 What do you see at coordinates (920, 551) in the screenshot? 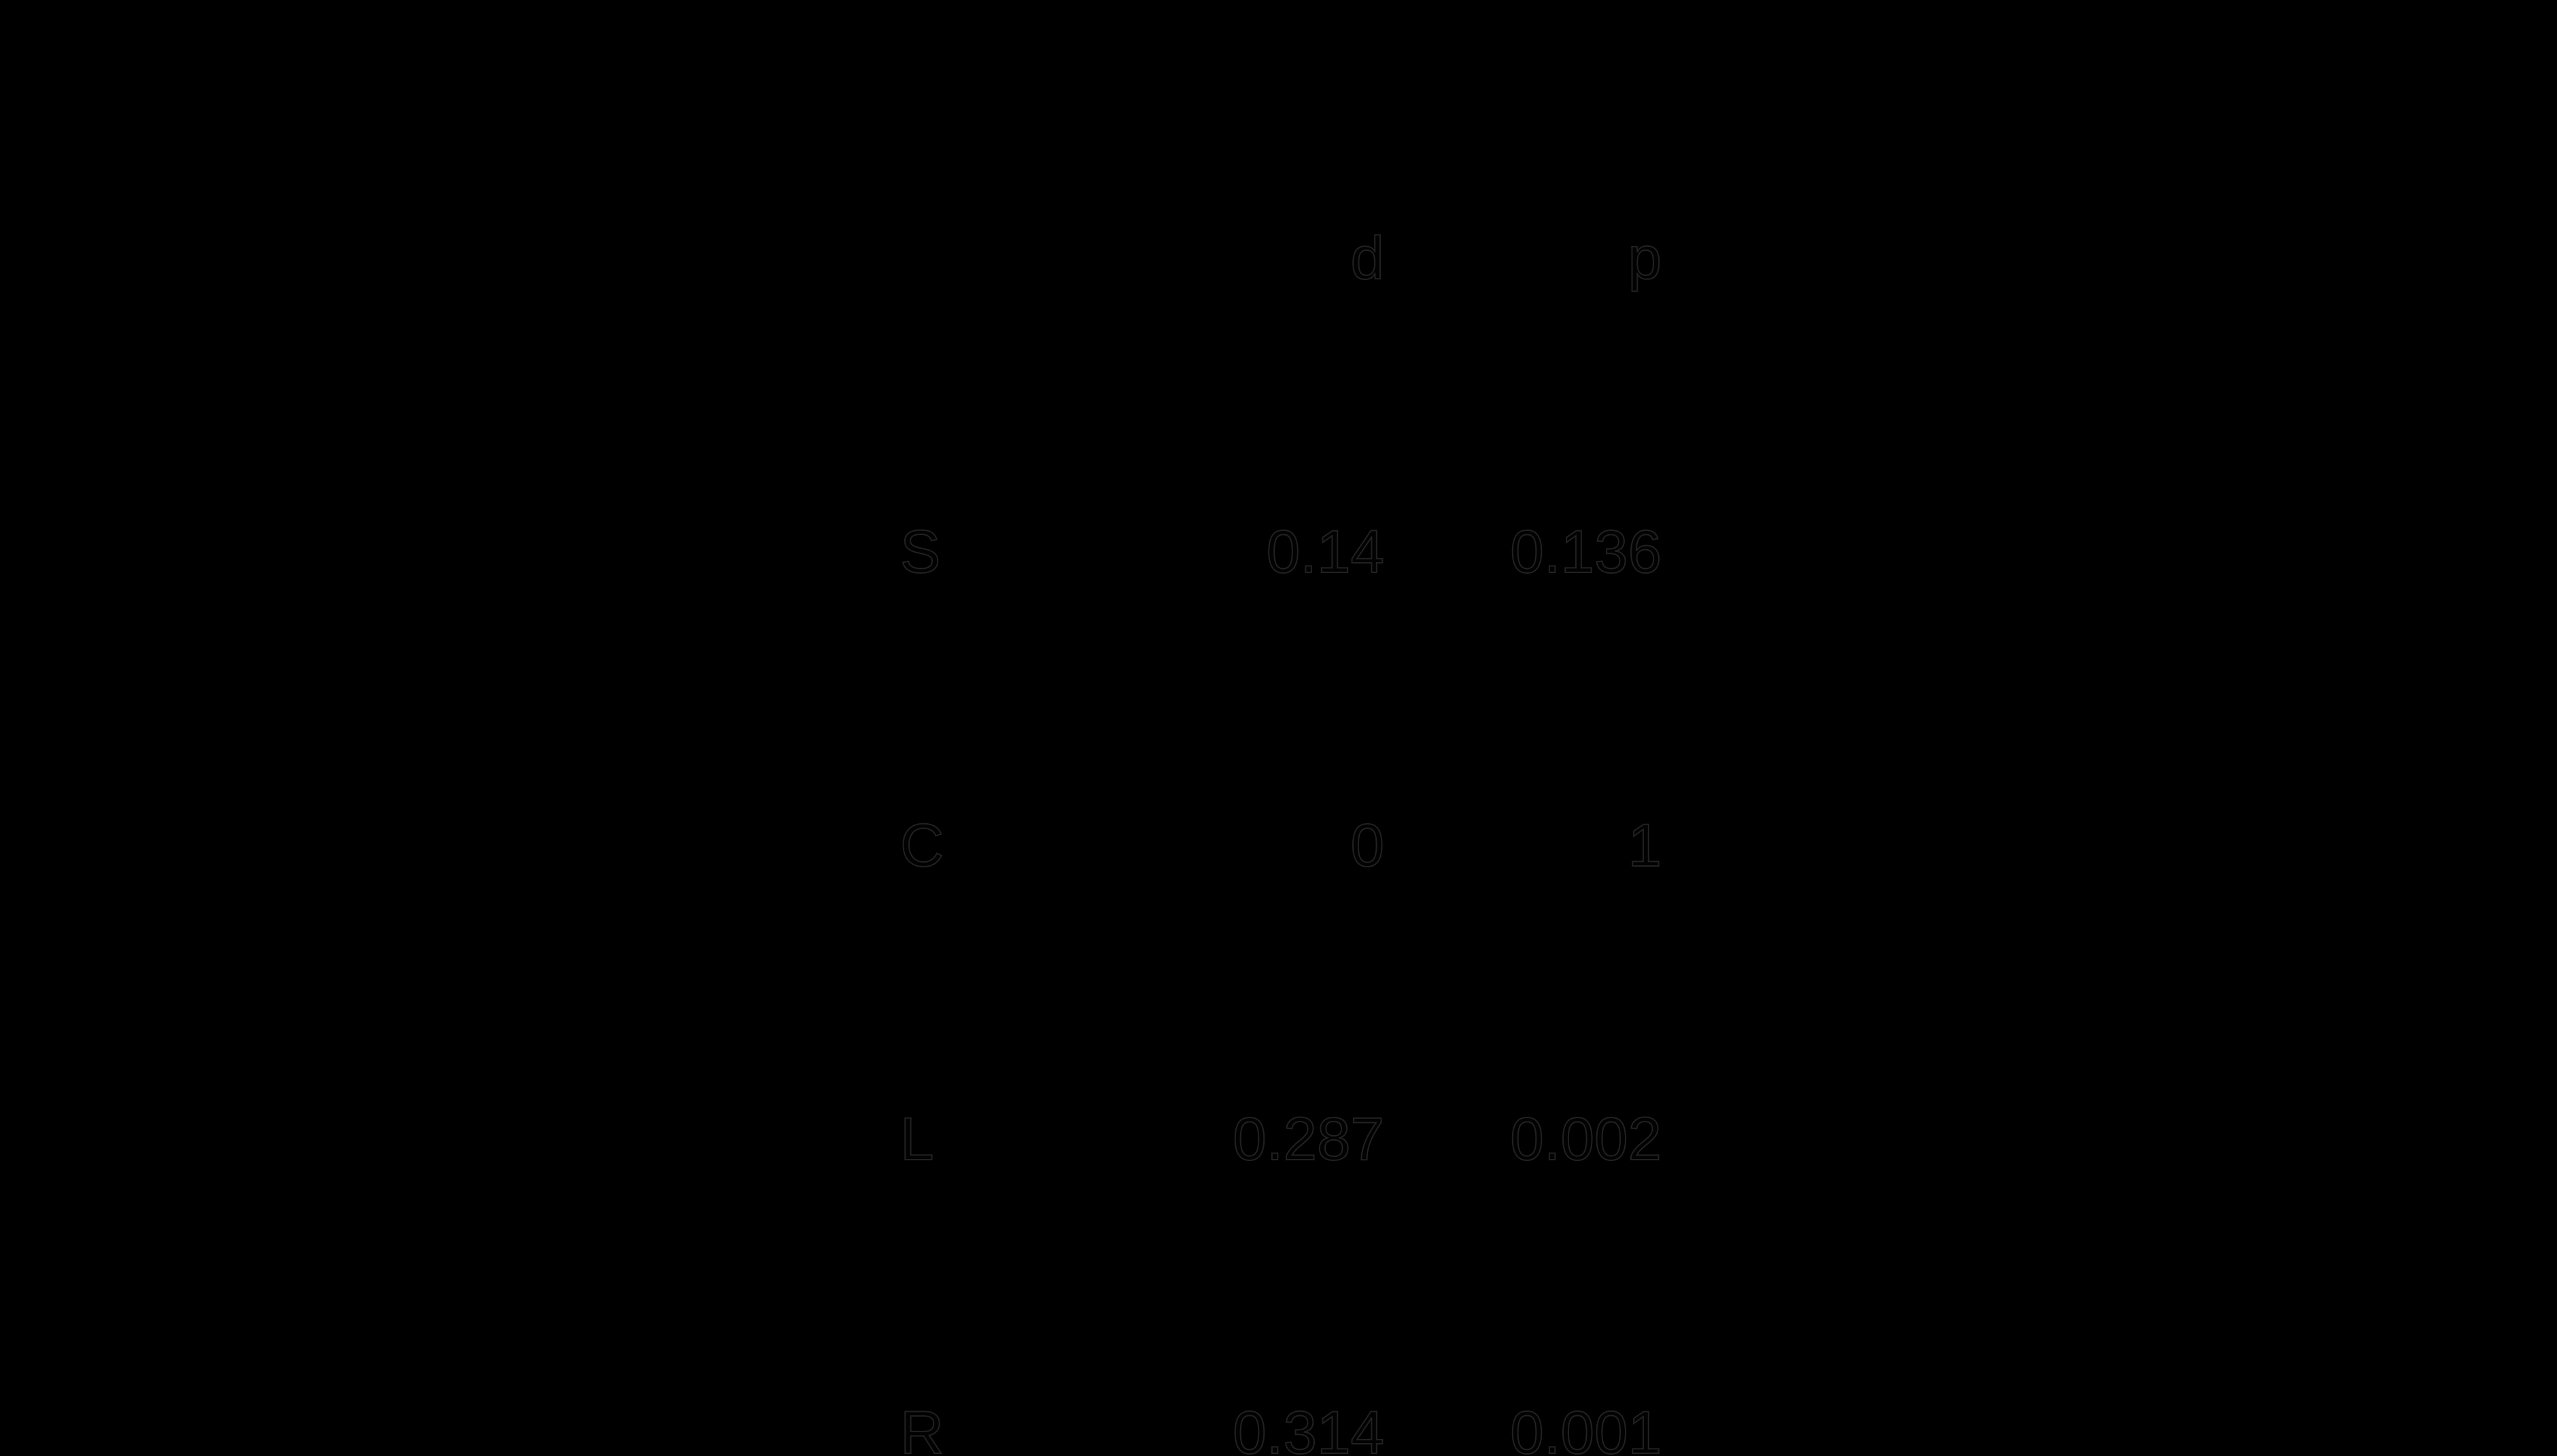
I see `row-label: S` at bounding box center [920, 551].